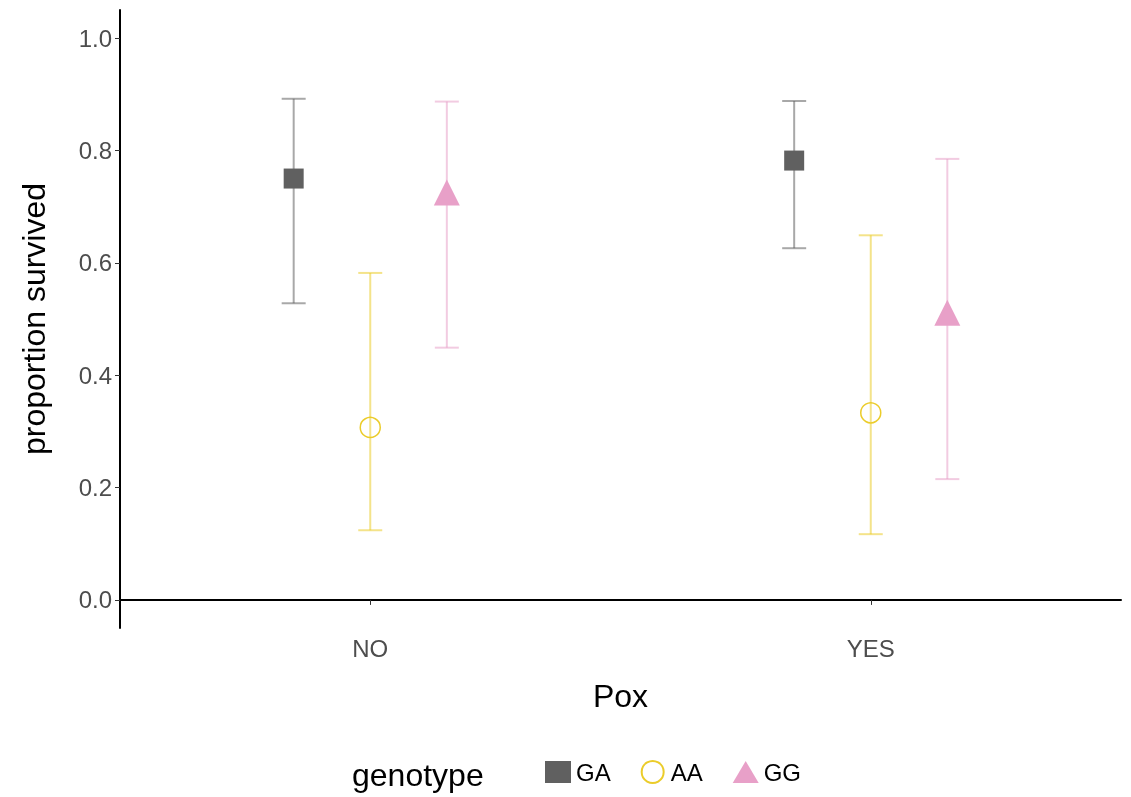 Image resolution: width=1131 pixels, height=797 pixels. What do you see at coordinates (34, 319) in the screenshot?
I see `y-axis-title: proportion survived` at bounding box center [34, 319].